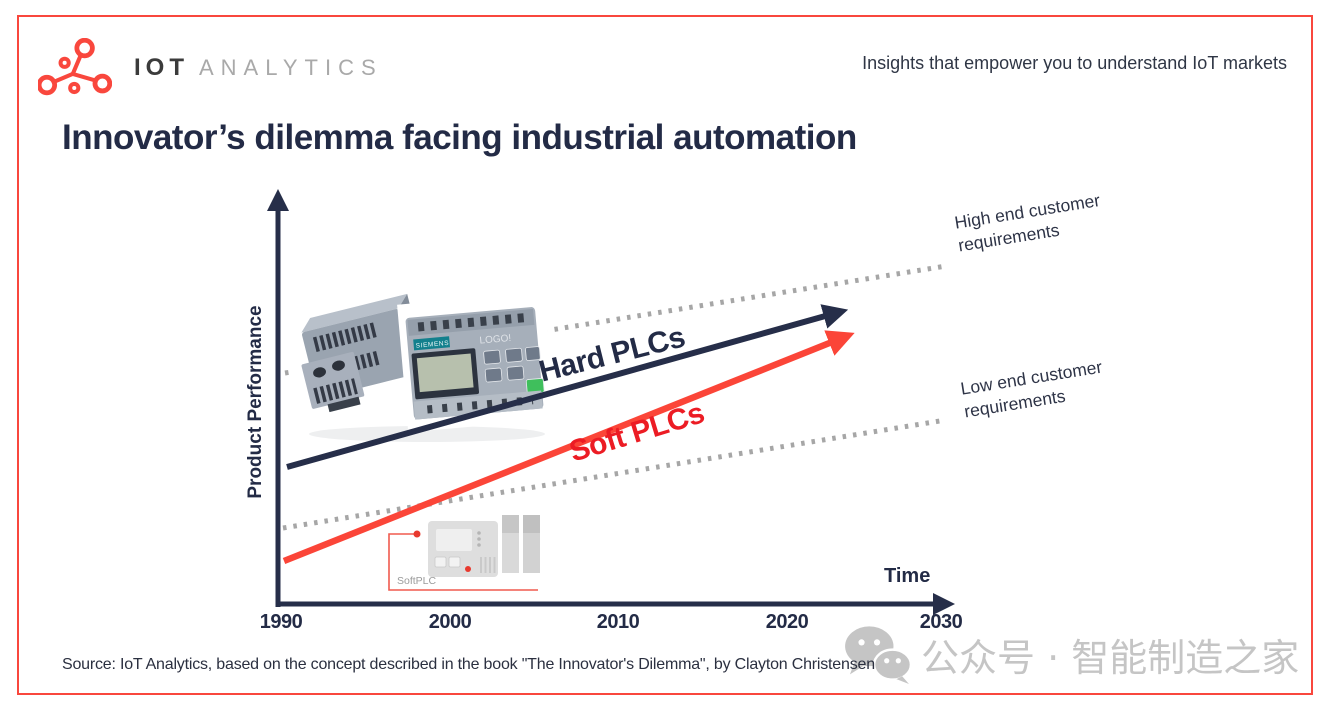  Describe the element at coordinates (450, 622) in the screenshot. I see `x-tick-2000: 2000` at that location.